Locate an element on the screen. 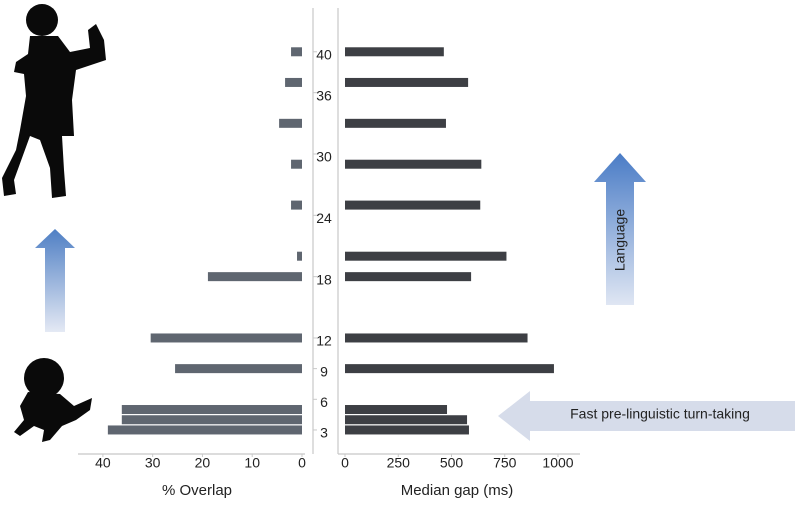 Image resolution: width=798 pixels, height=505 pixels. y-tick-label: 30 is located at coordinates (324, 157).